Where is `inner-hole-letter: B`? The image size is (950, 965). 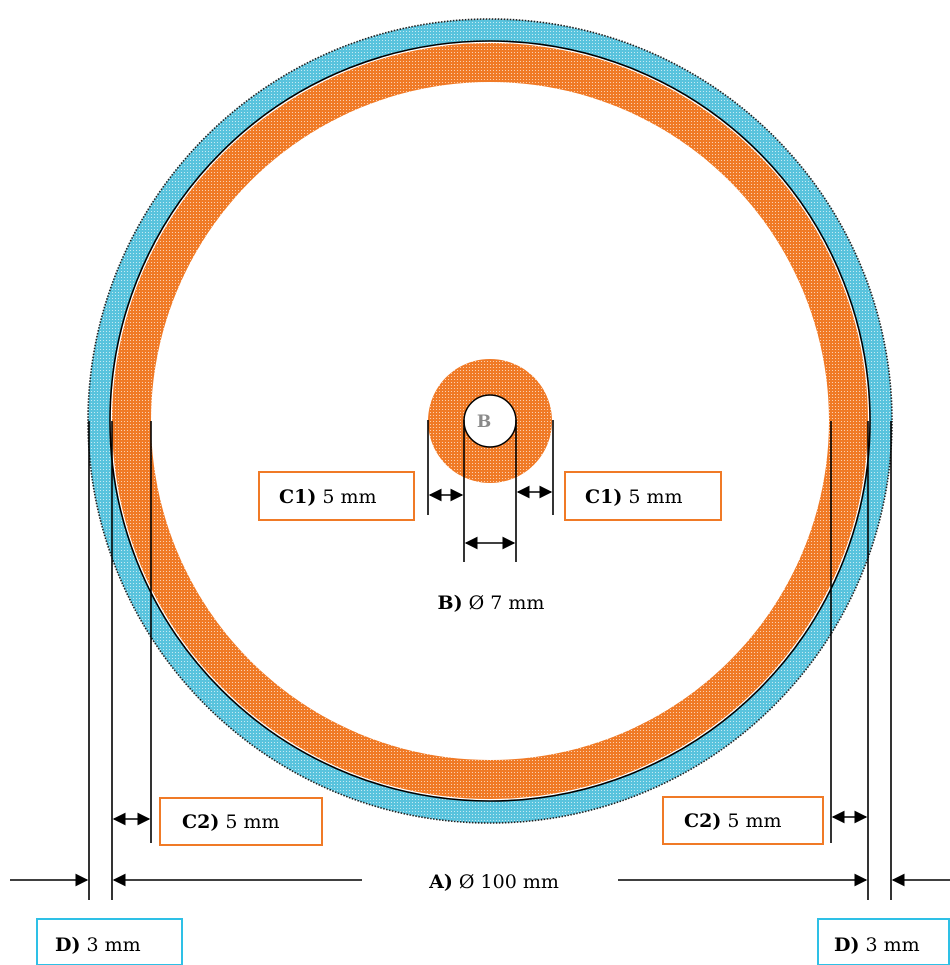 inner-hole-letter: B is located at coordinates (484, 422).